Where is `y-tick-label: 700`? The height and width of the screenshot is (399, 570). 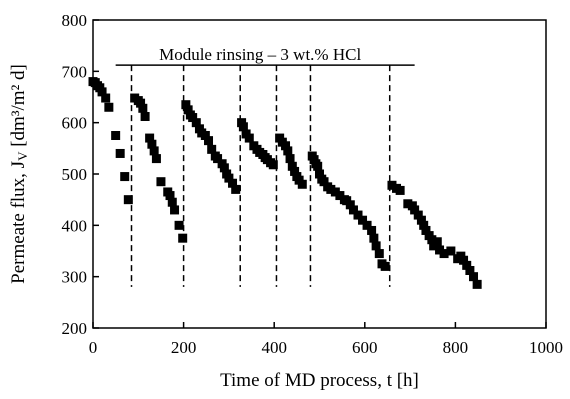
y-tick-label: 700 is located at coordinates (75, 71).